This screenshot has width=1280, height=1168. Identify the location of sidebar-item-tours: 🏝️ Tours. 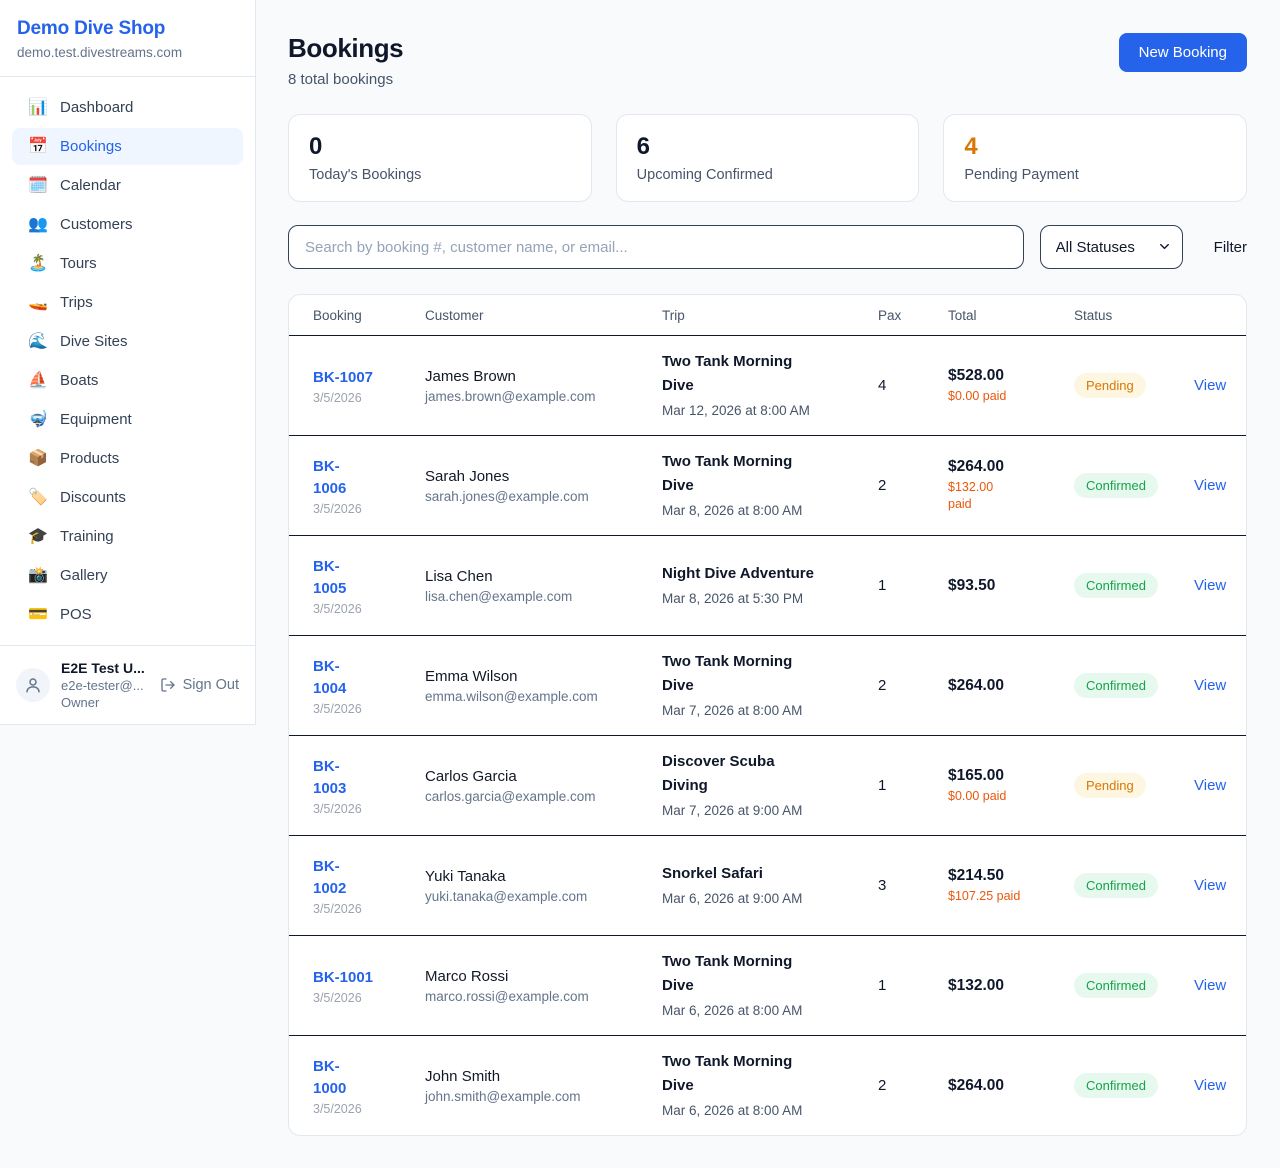
(62, 263).